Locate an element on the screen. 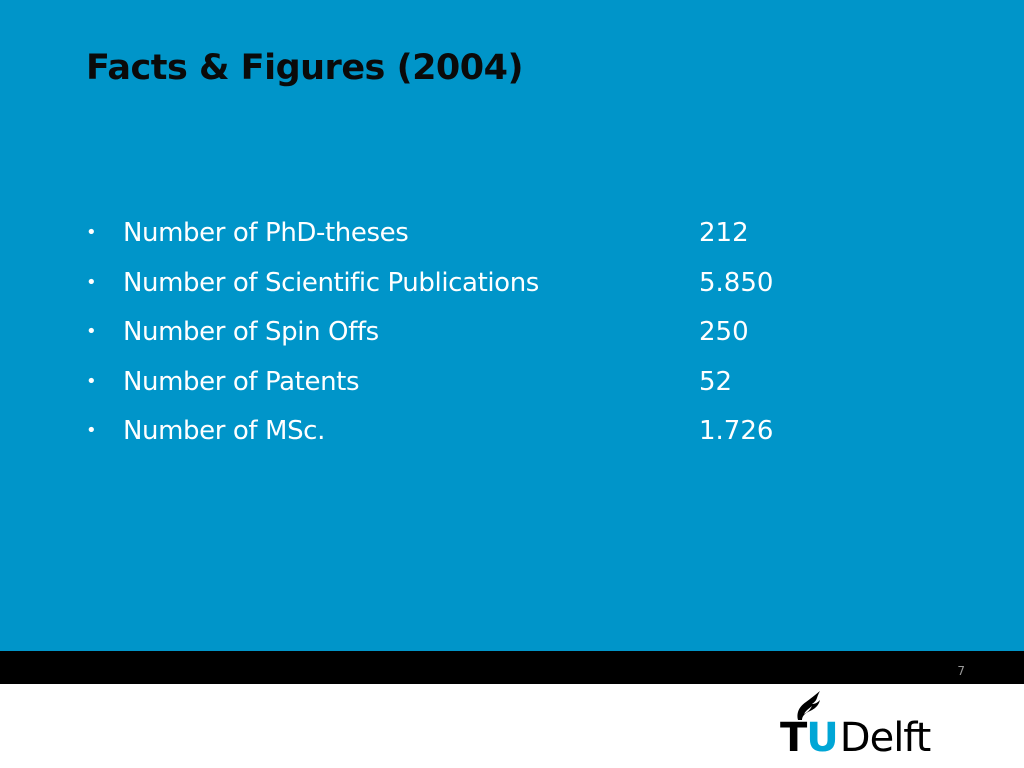 The image size is (1024, 768). fact-label: Number of MSc. is located at coordinates (224, 431).